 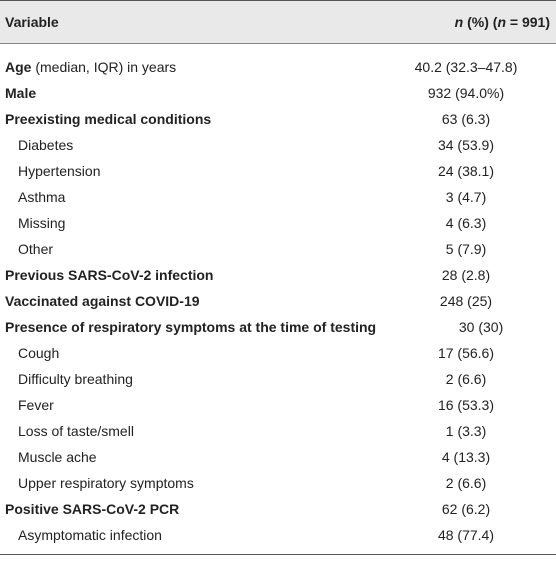 What do you see at coordinates (466, 275) in the screenshot?
I see `row-value: 28 (2.8)` at bounding box center [466, 275].